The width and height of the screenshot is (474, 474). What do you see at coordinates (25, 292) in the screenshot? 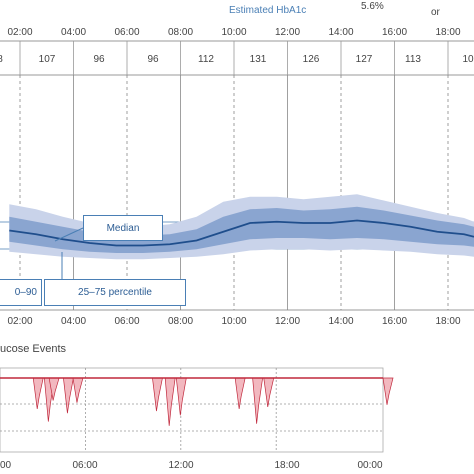
I see `range-legend-label: 0–90` at bounding box center [25, 292].